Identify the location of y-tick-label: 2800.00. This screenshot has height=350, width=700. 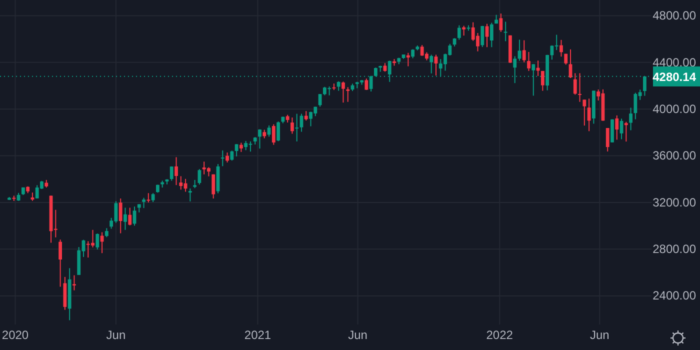
(674, 249).